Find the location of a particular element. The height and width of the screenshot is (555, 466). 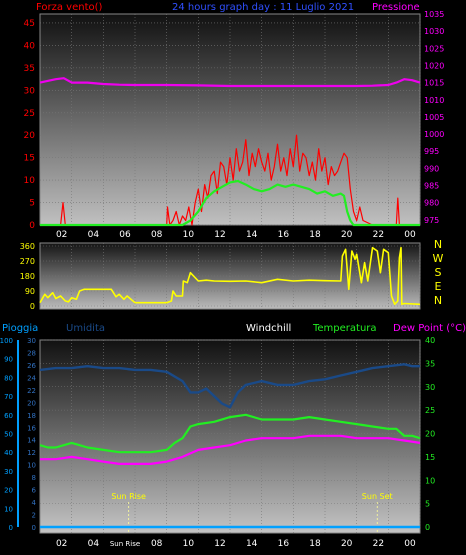

humidity-tick-label: 8 is located at coordinates (34, 478).